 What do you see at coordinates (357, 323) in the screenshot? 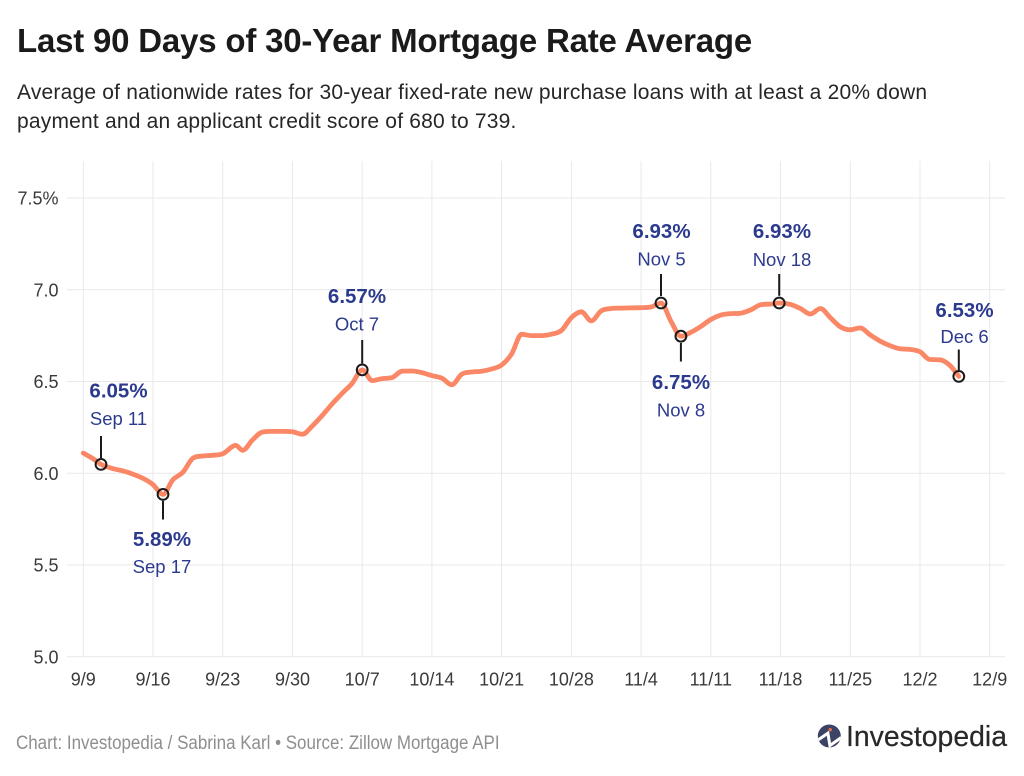
I see `svg-text: Oct 7` at bounding box center [357, 323].